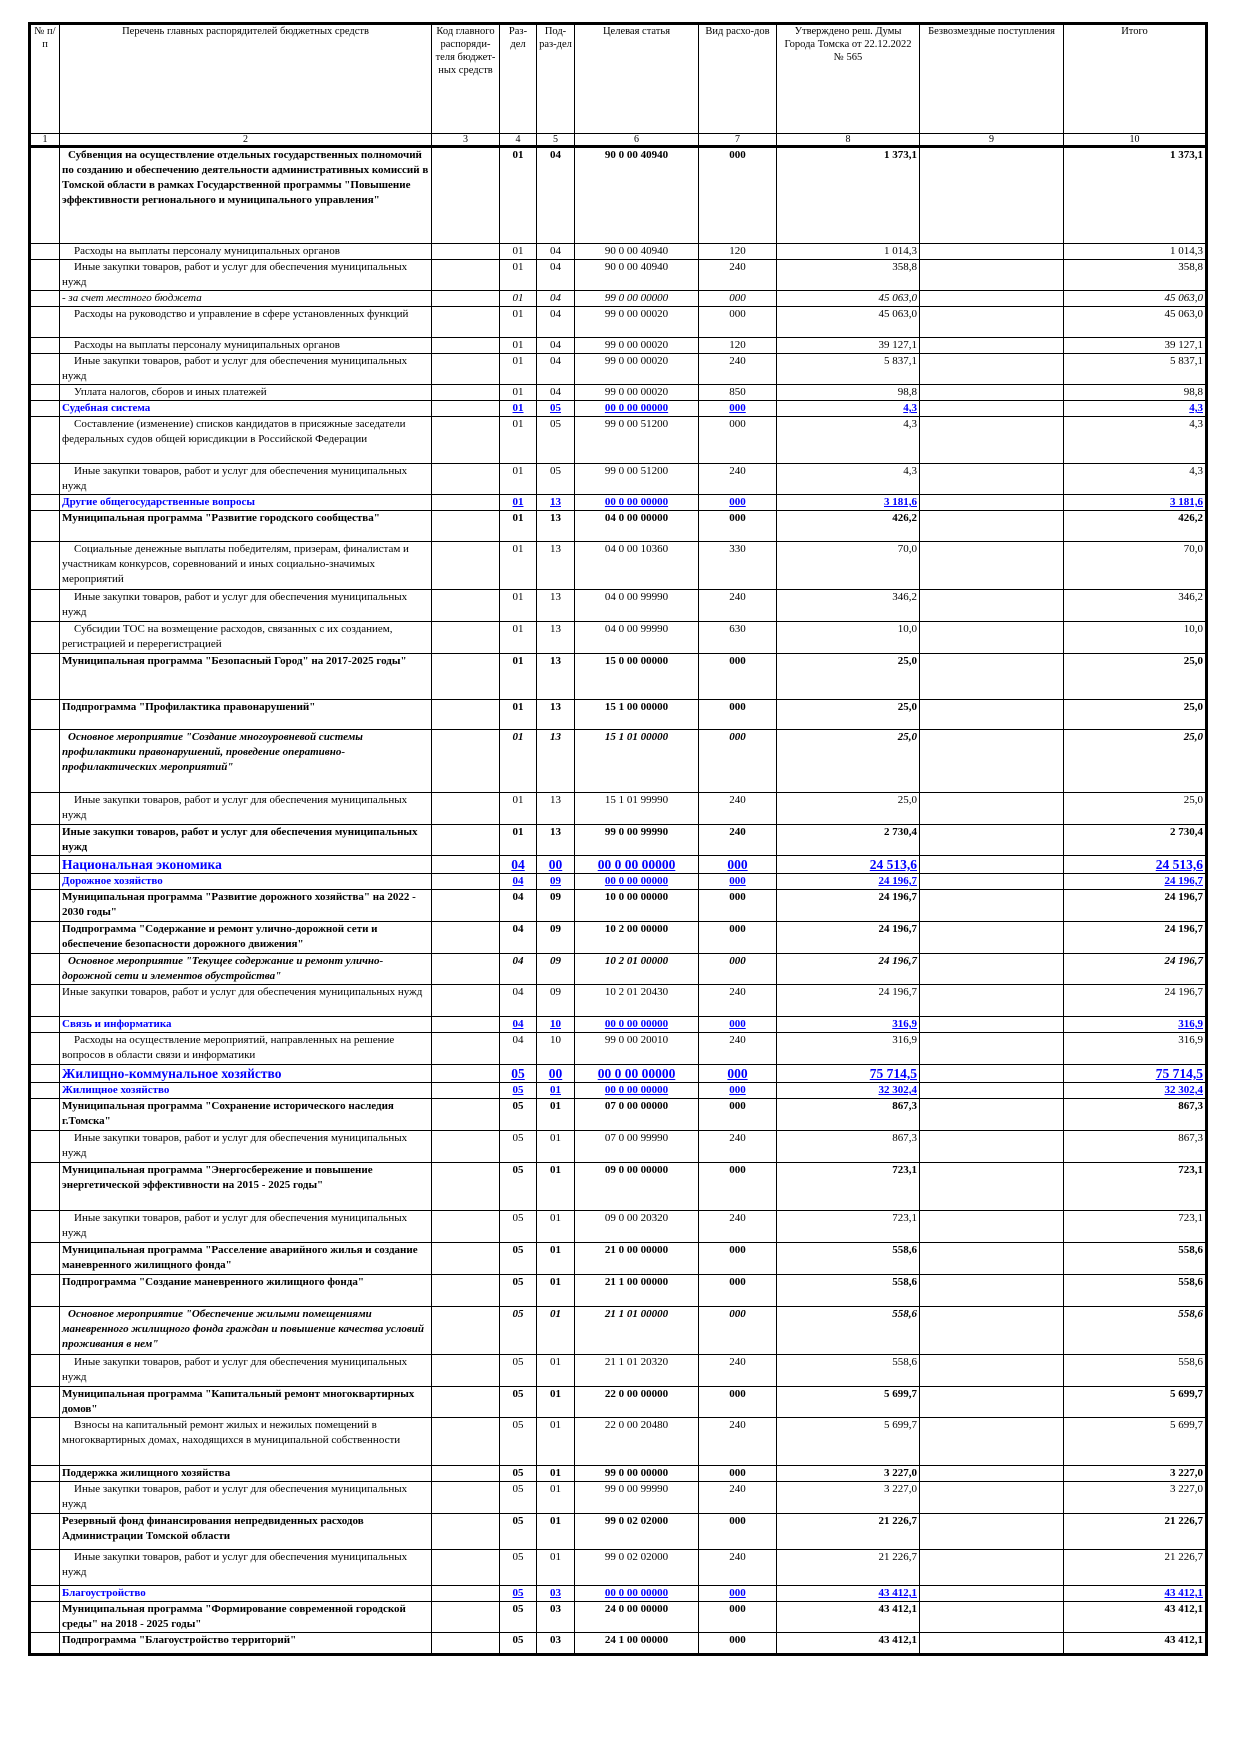 The image size is (1240, 1754). What do you see at coordinates (636, 1441) in the screenshot?
I see `cell-target-article: 22 0 00 20480` at bounding box center [636, 1441].